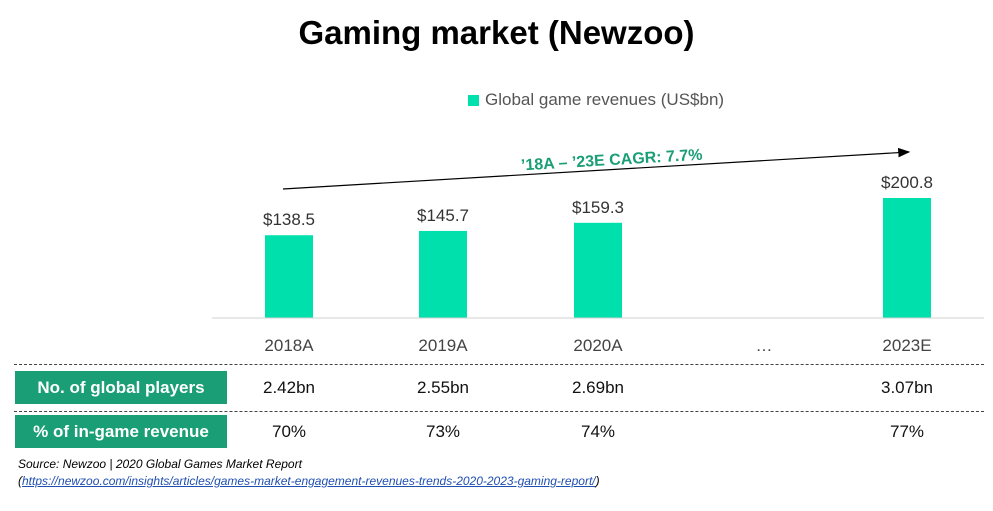 This screenshot has height=511, width=993. What do you see at coordinates (289, 276) in the screenshot?
I see `bar-2018A` at bounding box center [289, 276].